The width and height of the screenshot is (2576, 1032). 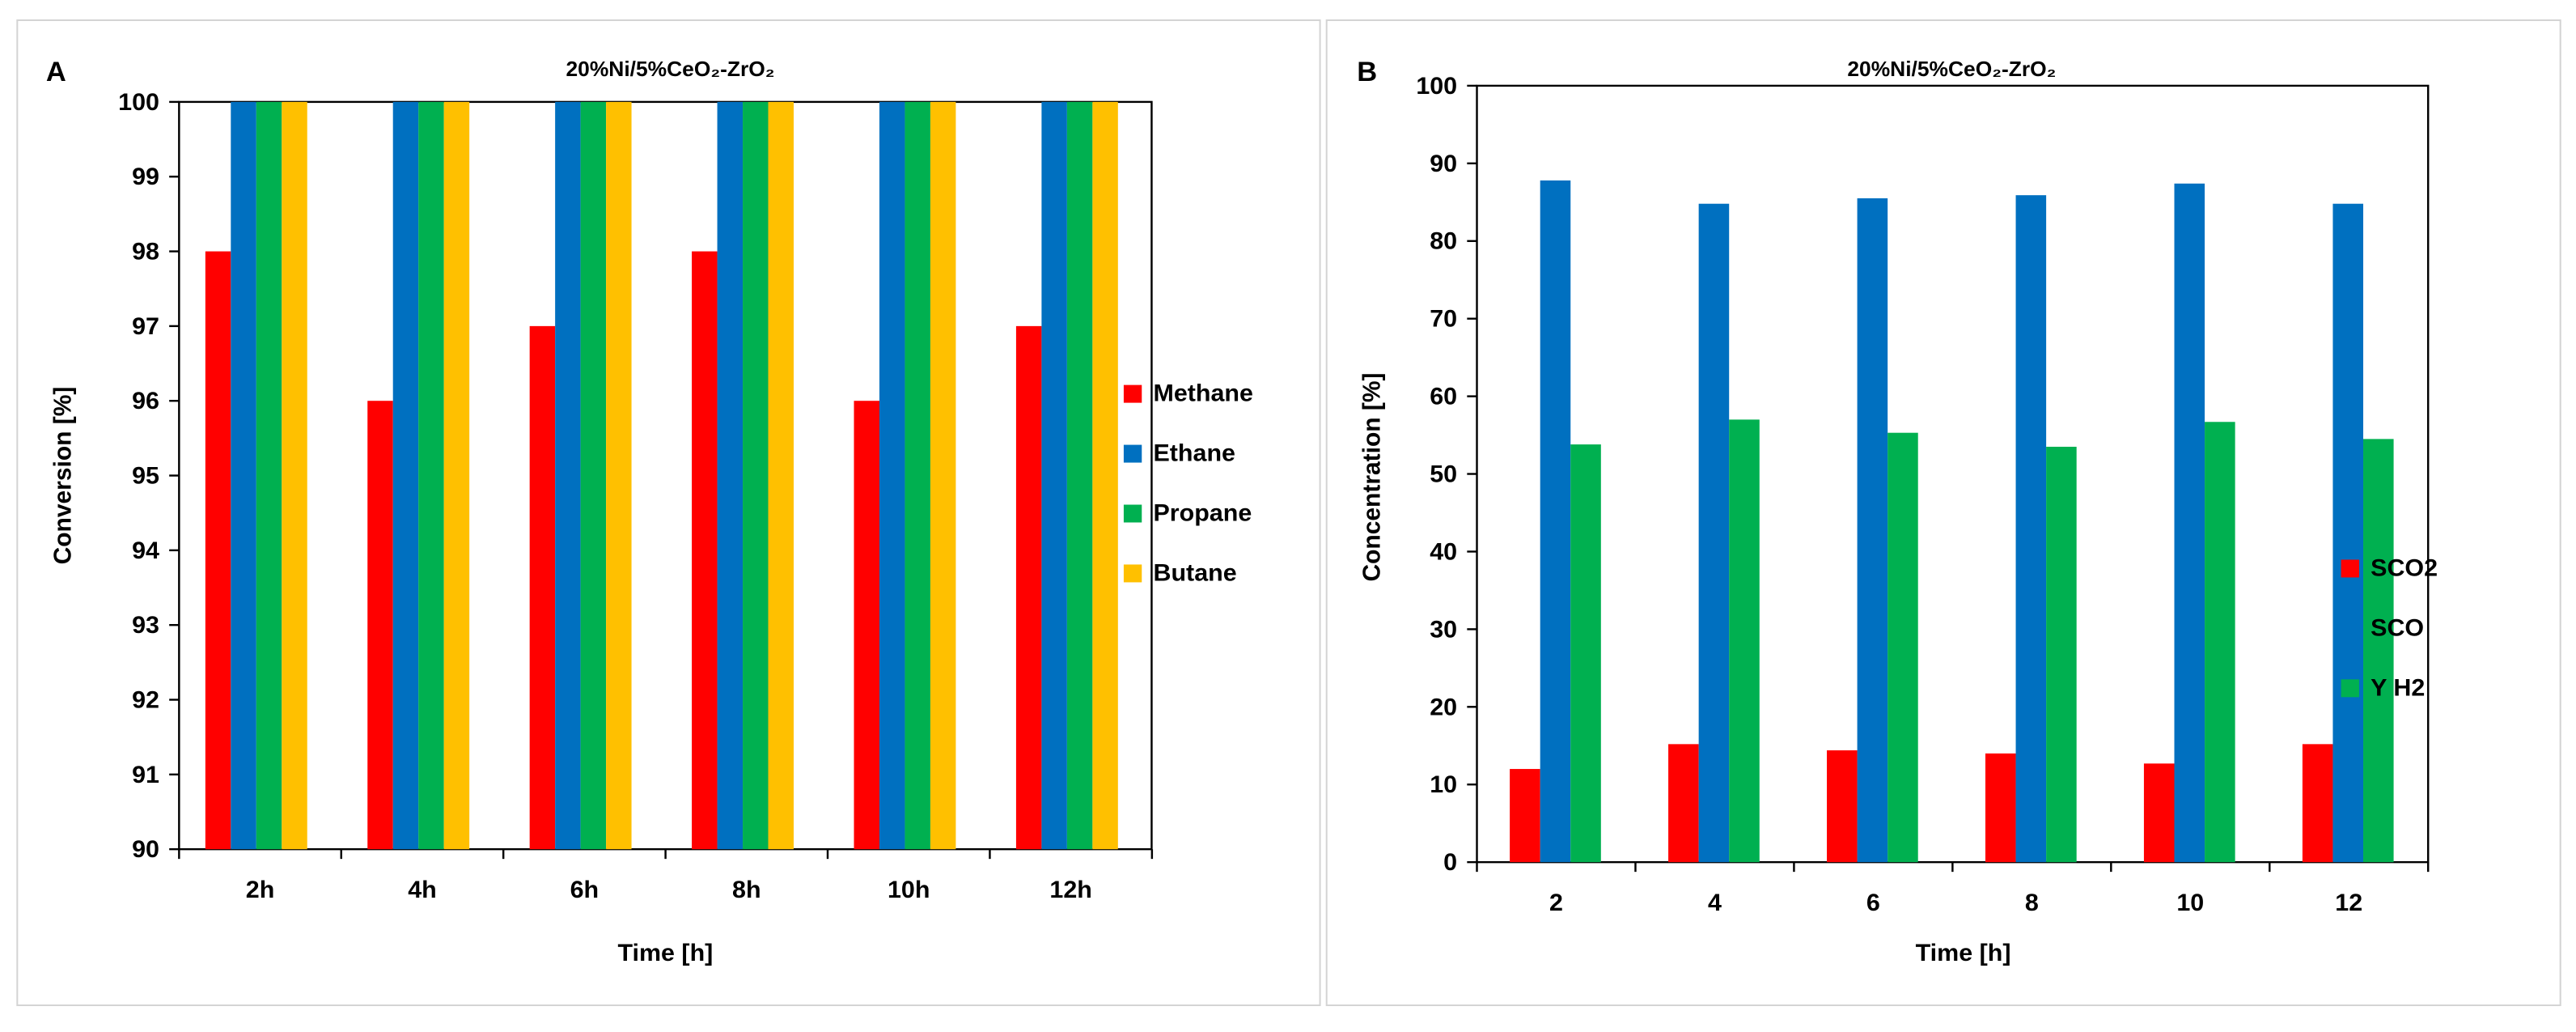 What do you see at coordinates (1436, 86) in the screenshot?
I see `chart-b-y-tick-label: 100` at bounding box center [1436, 86].